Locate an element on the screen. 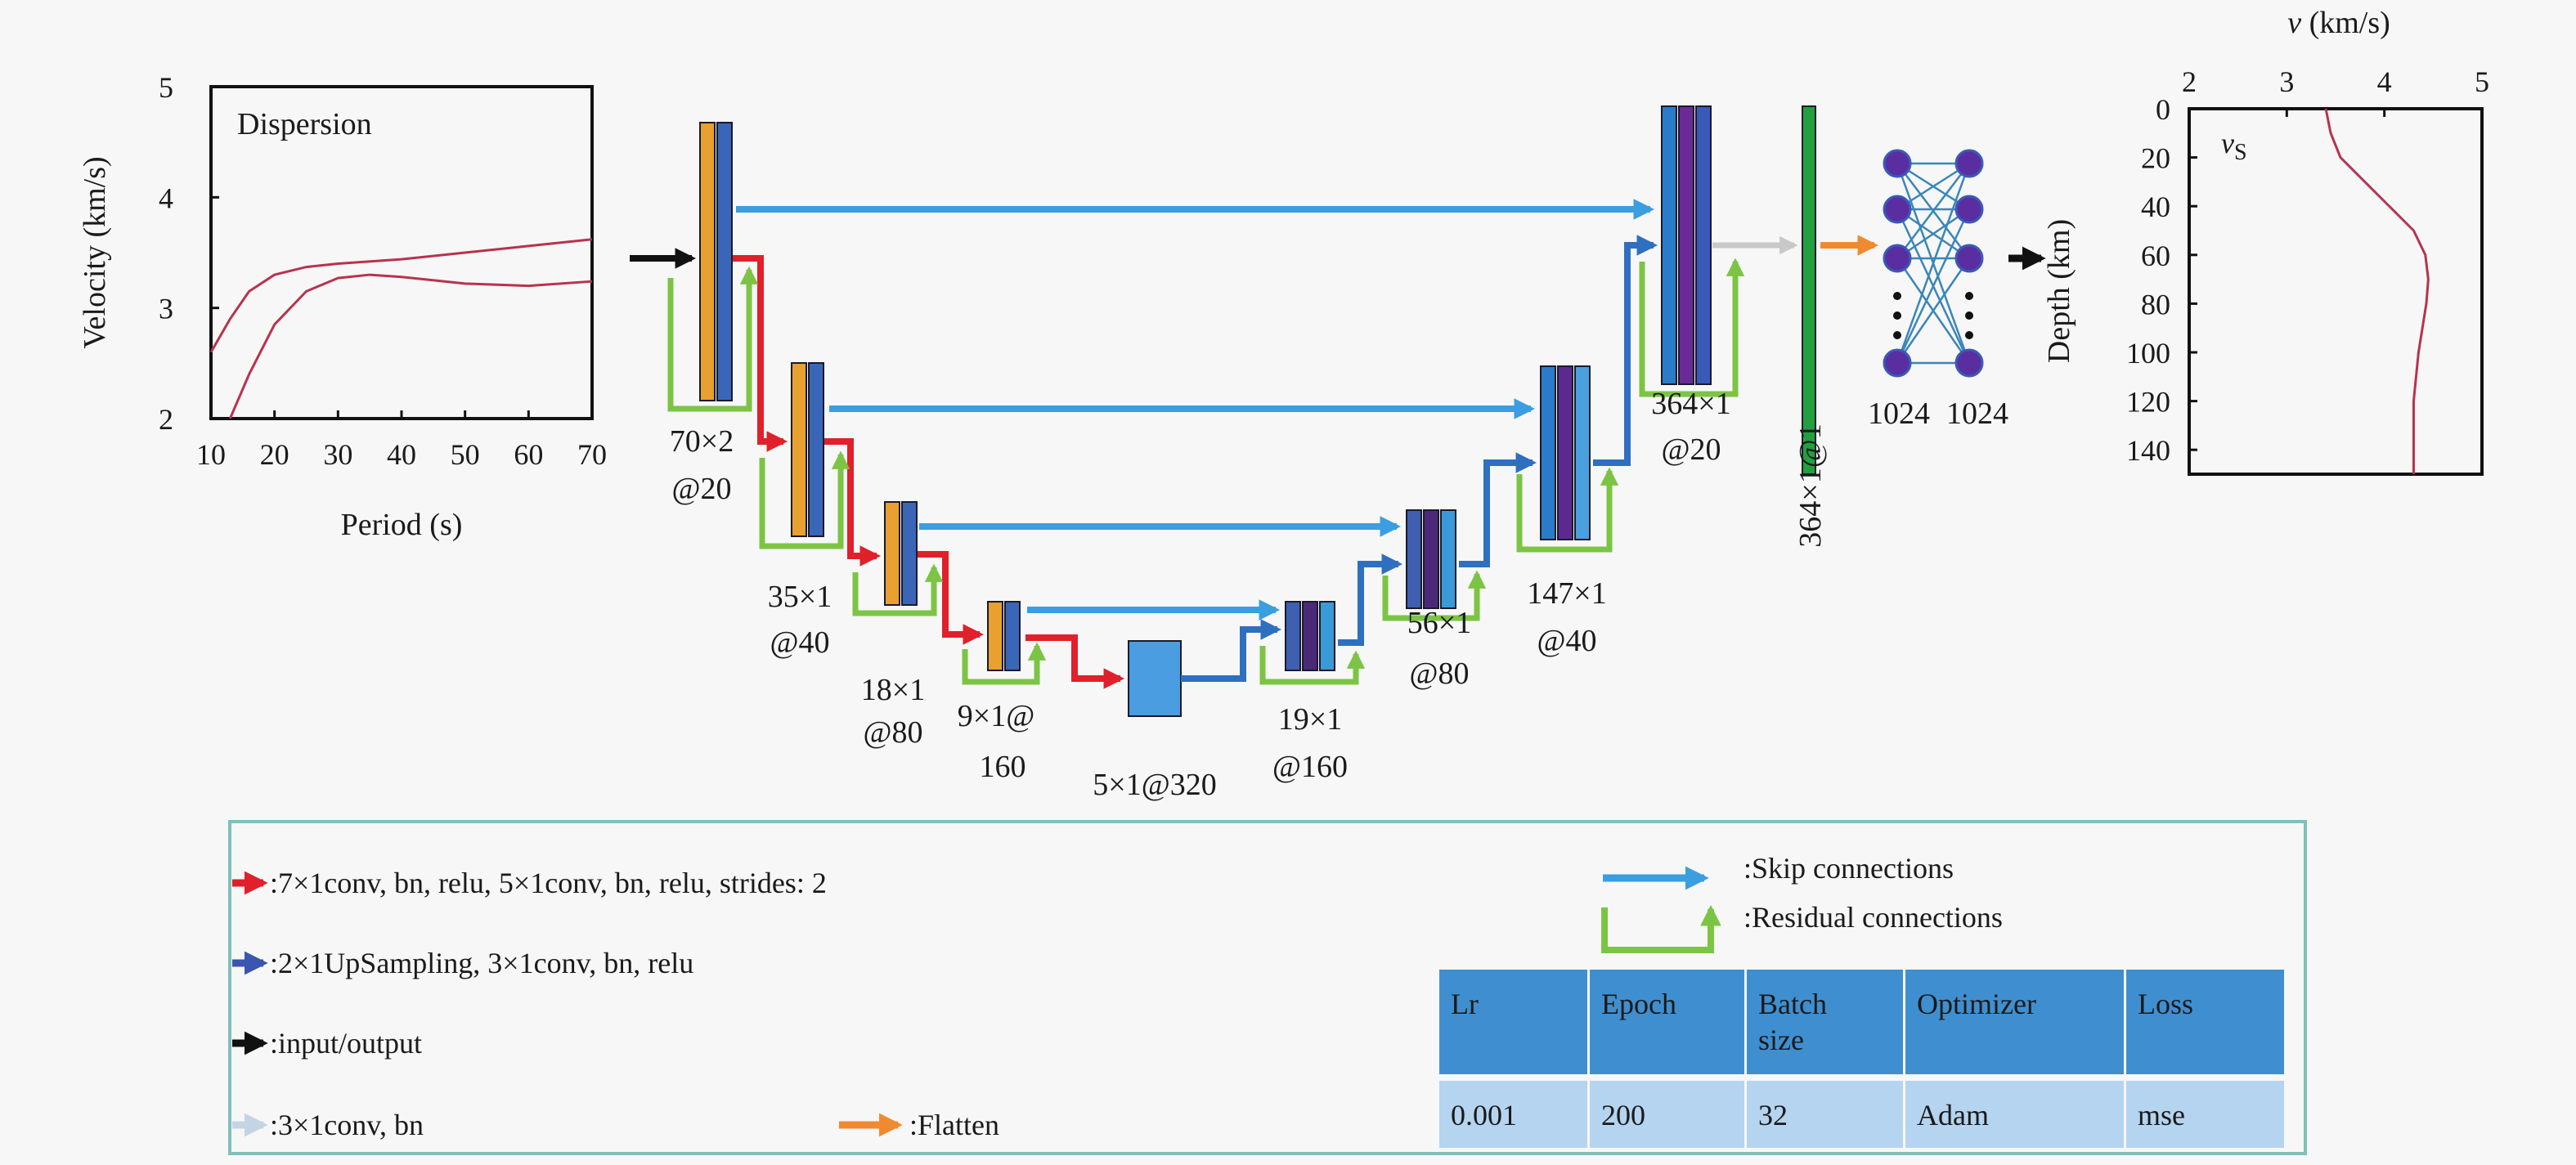 The height and width of the screenshot is (1165, 2576). dispersion-xlabel: Period (s) is located at coordinates (402, 525).